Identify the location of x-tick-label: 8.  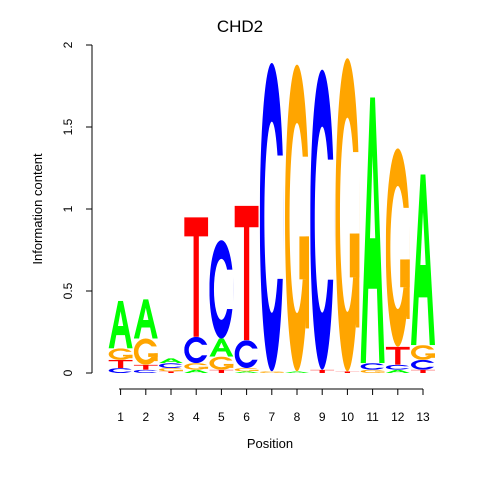
(297, 417).